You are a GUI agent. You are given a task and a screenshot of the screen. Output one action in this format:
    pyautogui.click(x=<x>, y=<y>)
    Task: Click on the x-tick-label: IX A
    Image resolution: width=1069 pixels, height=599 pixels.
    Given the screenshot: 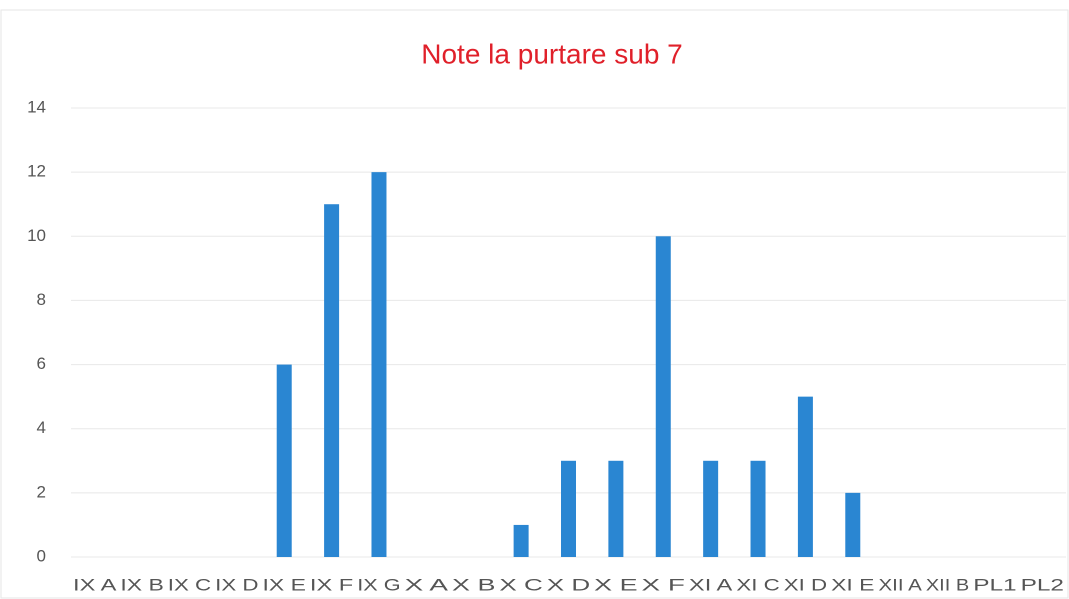 What is the action you would take?
    pyautogui.click(x=95, y=584)
    